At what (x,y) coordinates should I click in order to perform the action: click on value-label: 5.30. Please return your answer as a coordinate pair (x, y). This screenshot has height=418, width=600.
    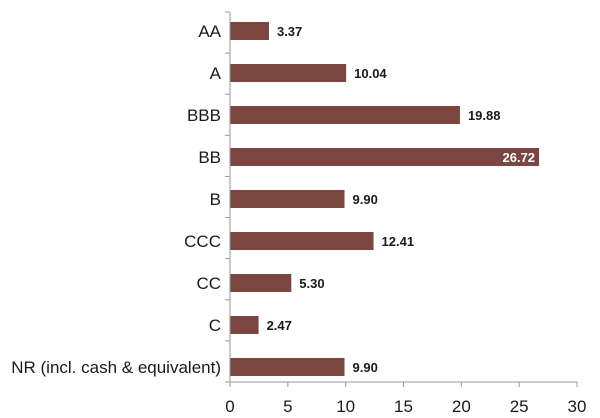
    Looking at the image, I should click on (311, 283).